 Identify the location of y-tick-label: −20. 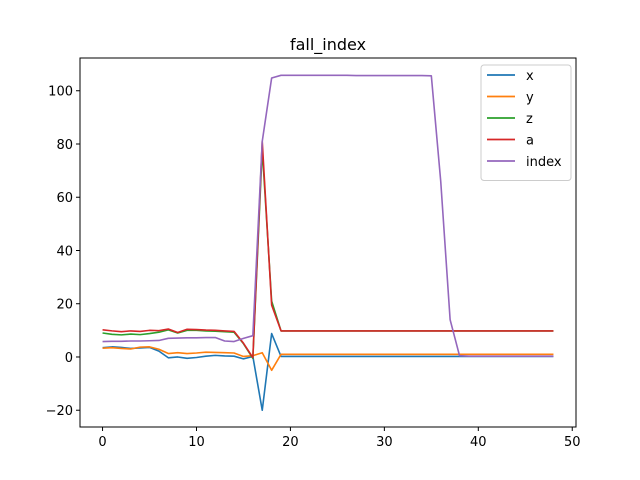
(59, 411).